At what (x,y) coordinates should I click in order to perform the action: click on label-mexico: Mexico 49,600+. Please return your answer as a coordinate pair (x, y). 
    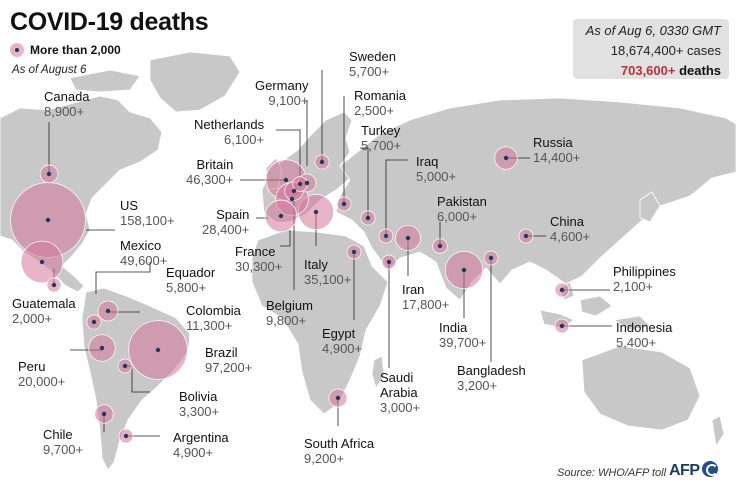
    Looking at the image, I should click on (144, 253).